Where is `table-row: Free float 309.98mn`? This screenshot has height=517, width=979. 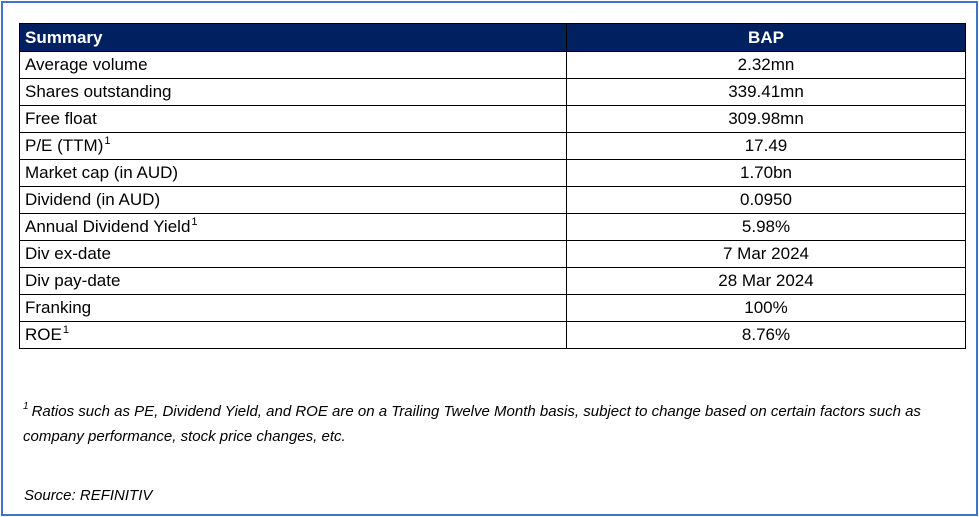
table-row: Free float 309.98mn is located at coordinates (492, 119).